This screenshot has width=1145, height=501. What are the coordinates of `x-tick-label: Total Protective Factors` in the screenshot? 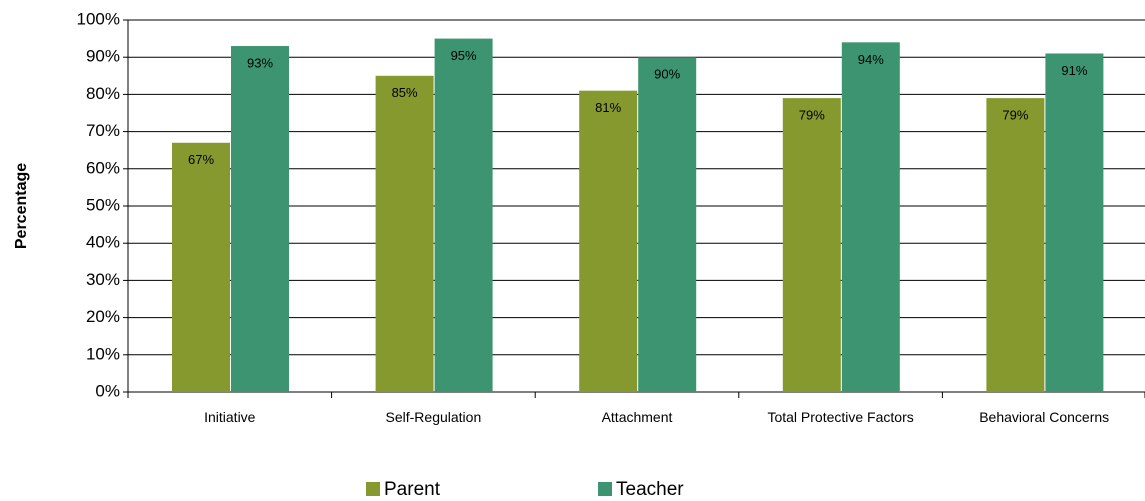 It's located at (840, 417).